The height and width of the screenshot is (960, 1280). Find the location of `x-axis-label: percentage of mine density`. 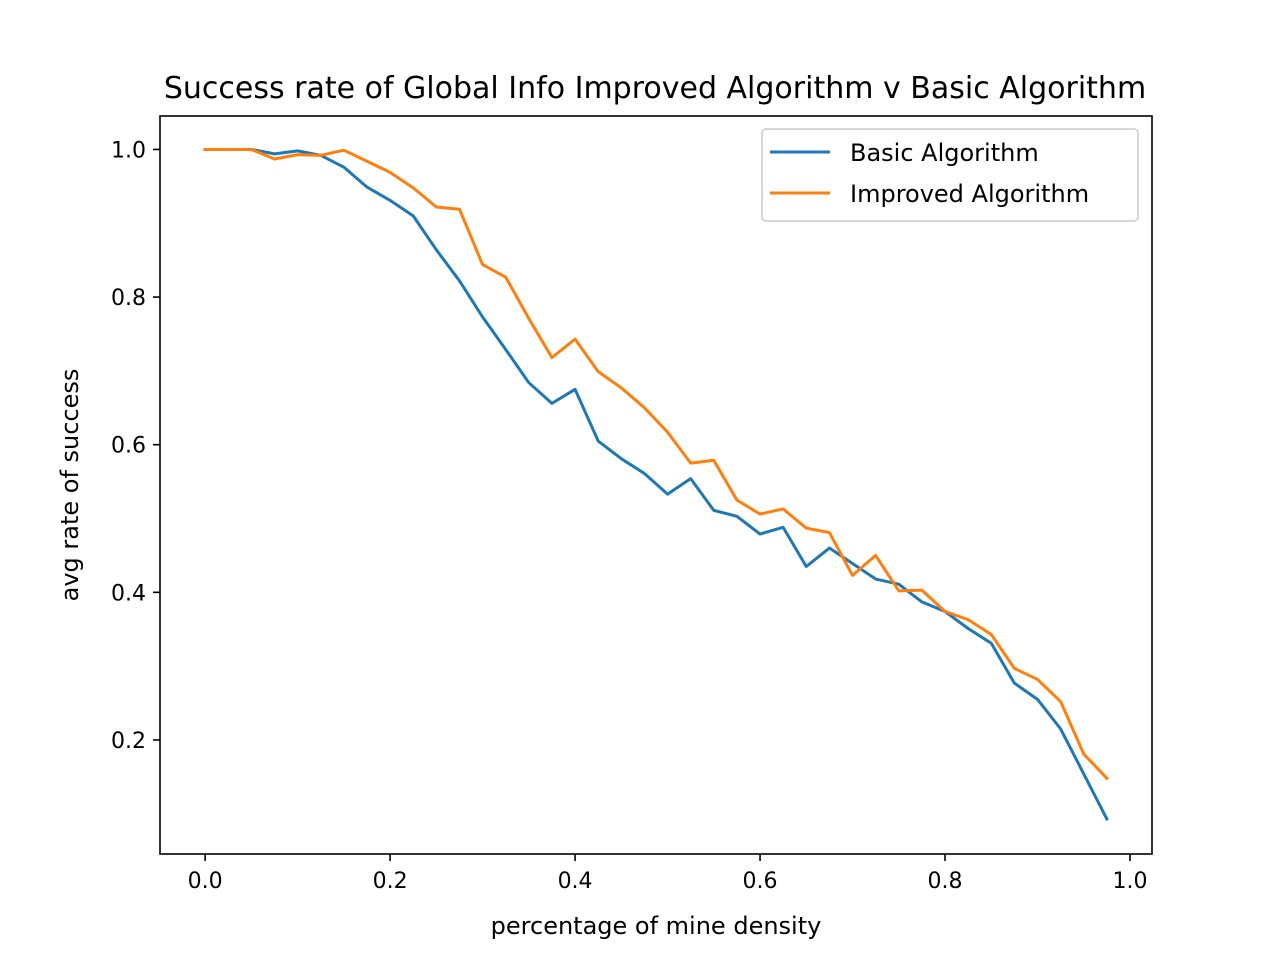

x-axis-label: percentage of mine density is located at coordinates (656, 926).